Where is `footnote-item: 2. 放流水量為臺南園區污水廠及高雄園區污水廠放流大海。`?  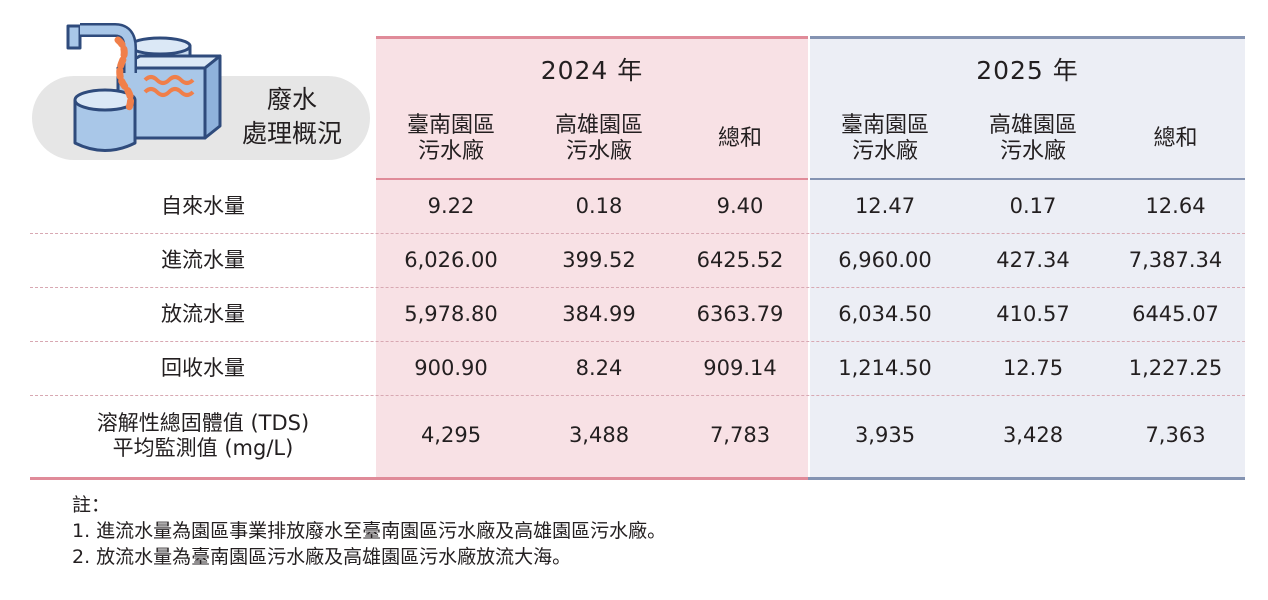 footnote-item: 2. 放流水量為臺南園區污水廠及高雄園區污水廠放流大海。 is located at coordinates (322, 557).